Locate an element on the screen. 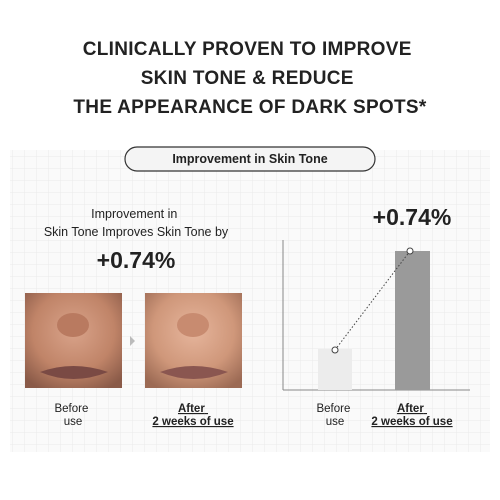  section-pill is located at coordinates (250, 159).